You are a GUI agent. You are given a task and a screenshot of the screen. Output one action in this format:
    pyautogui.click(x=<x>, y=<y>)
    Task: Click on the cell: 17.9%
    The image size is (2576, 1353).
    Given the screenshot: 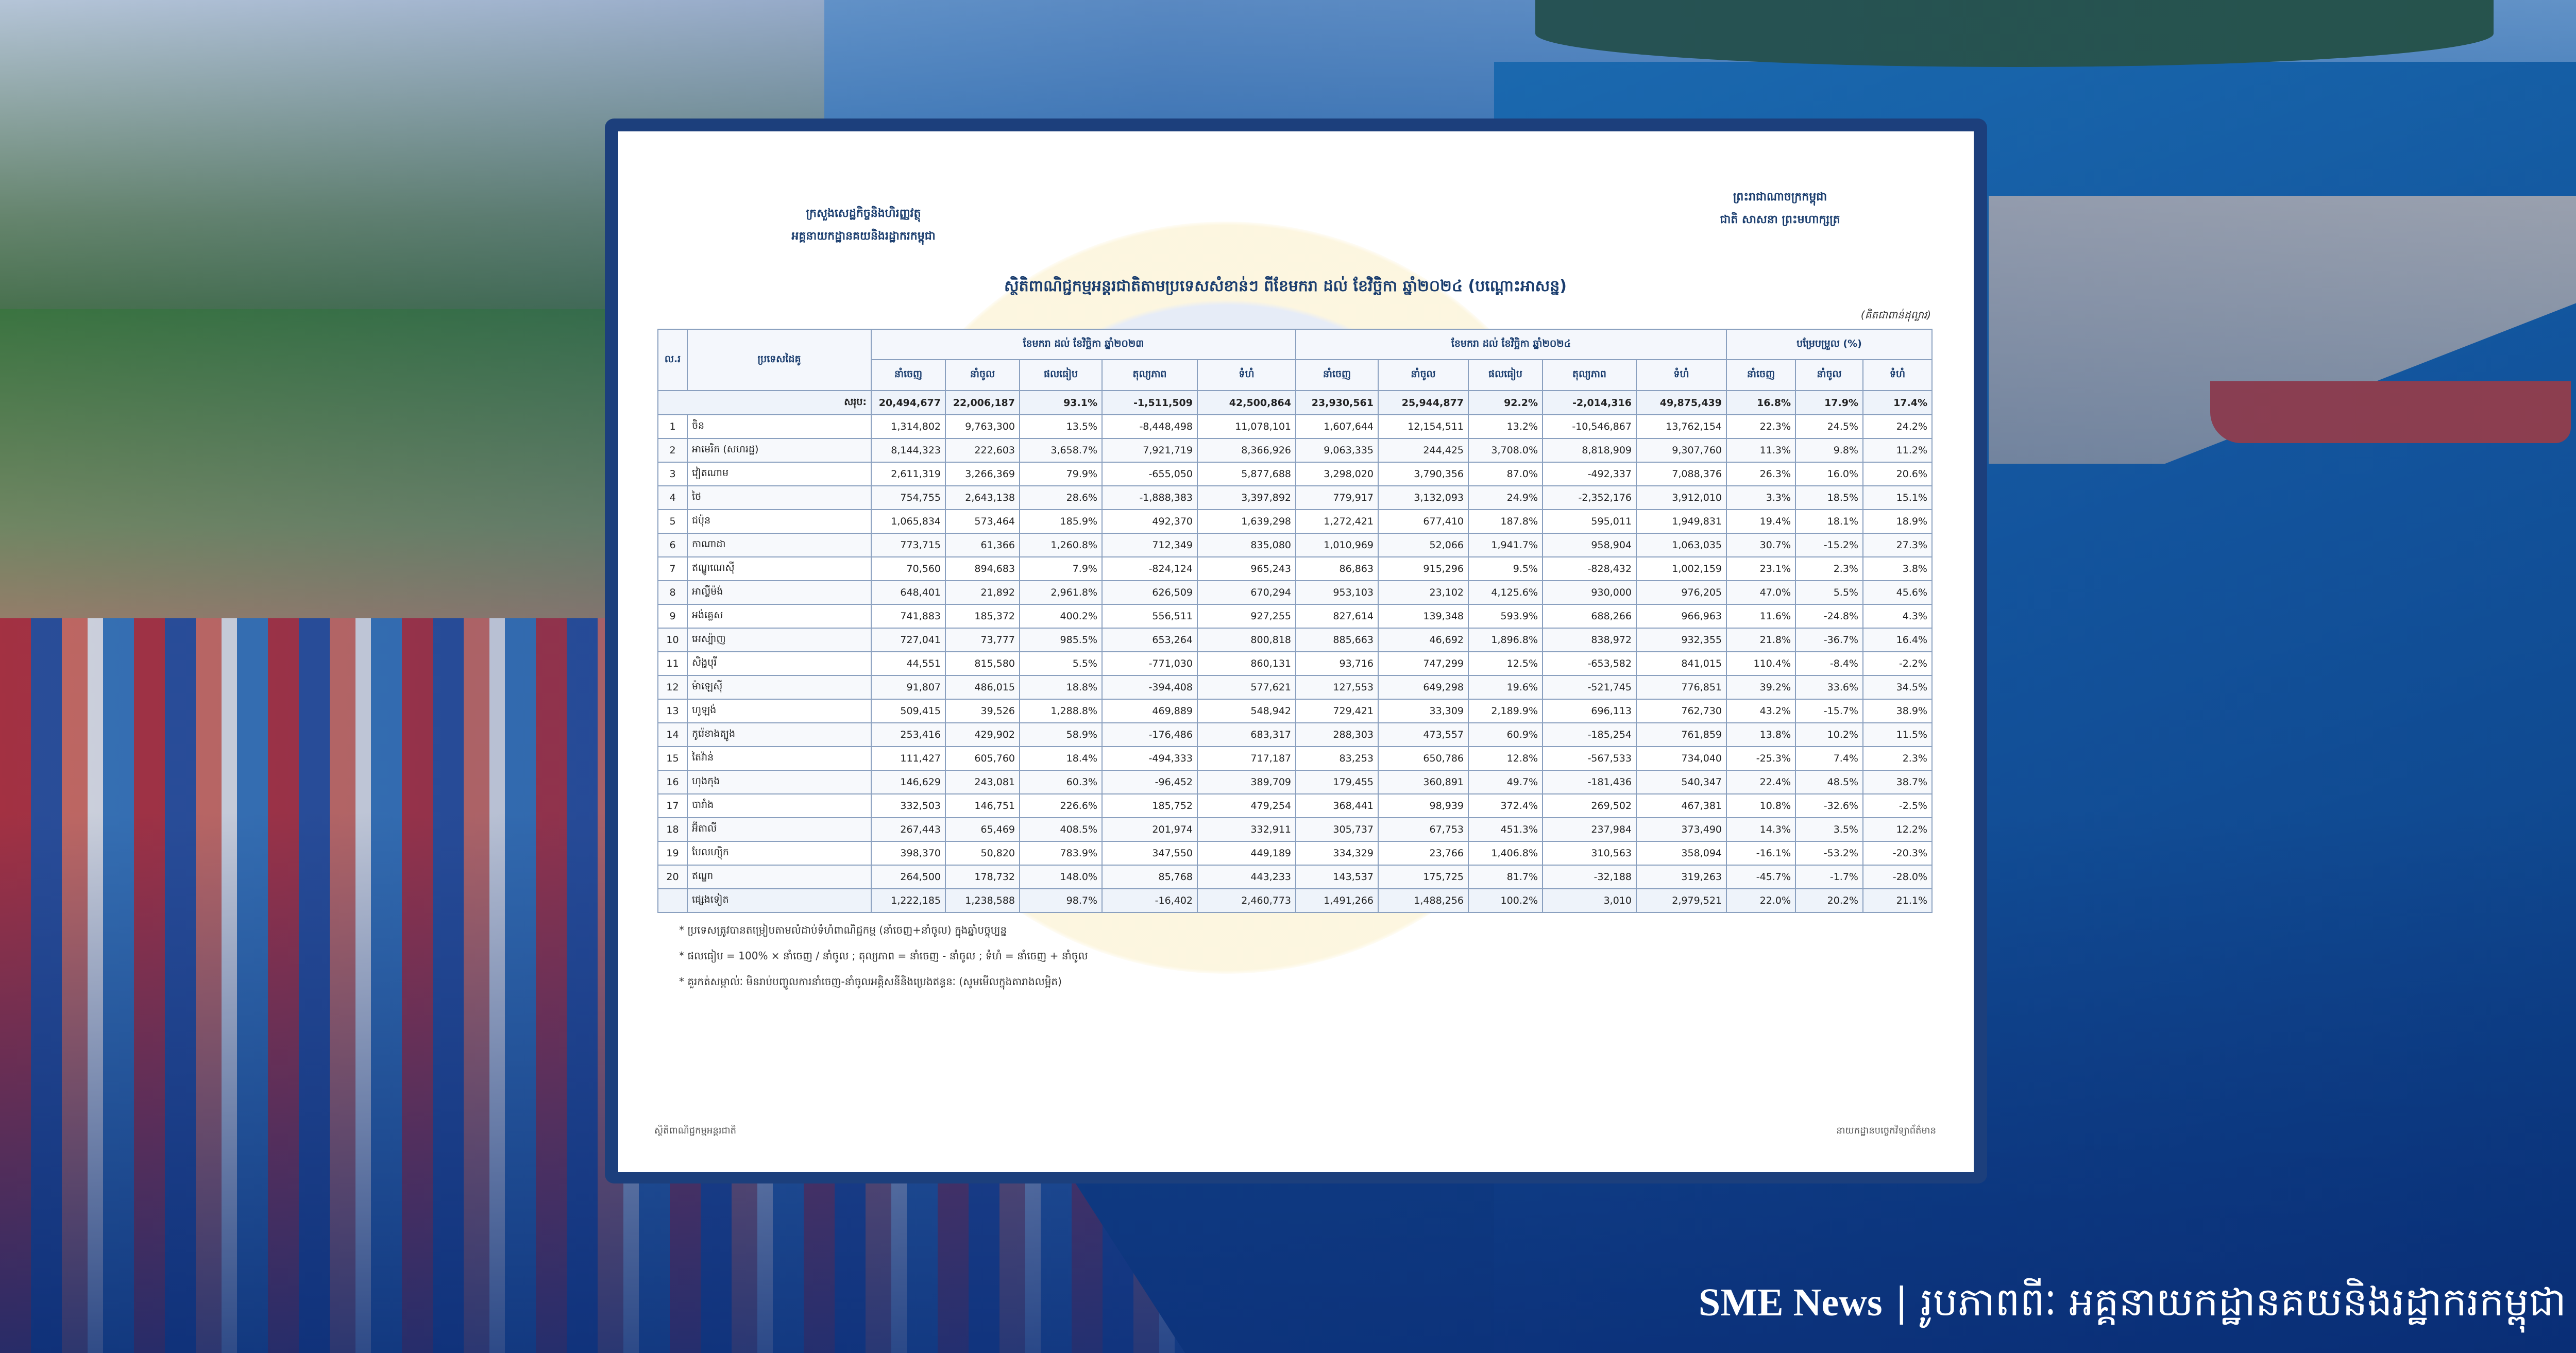 What is the action you would take?
    pyautogui.click(x=1829, y=402)
    